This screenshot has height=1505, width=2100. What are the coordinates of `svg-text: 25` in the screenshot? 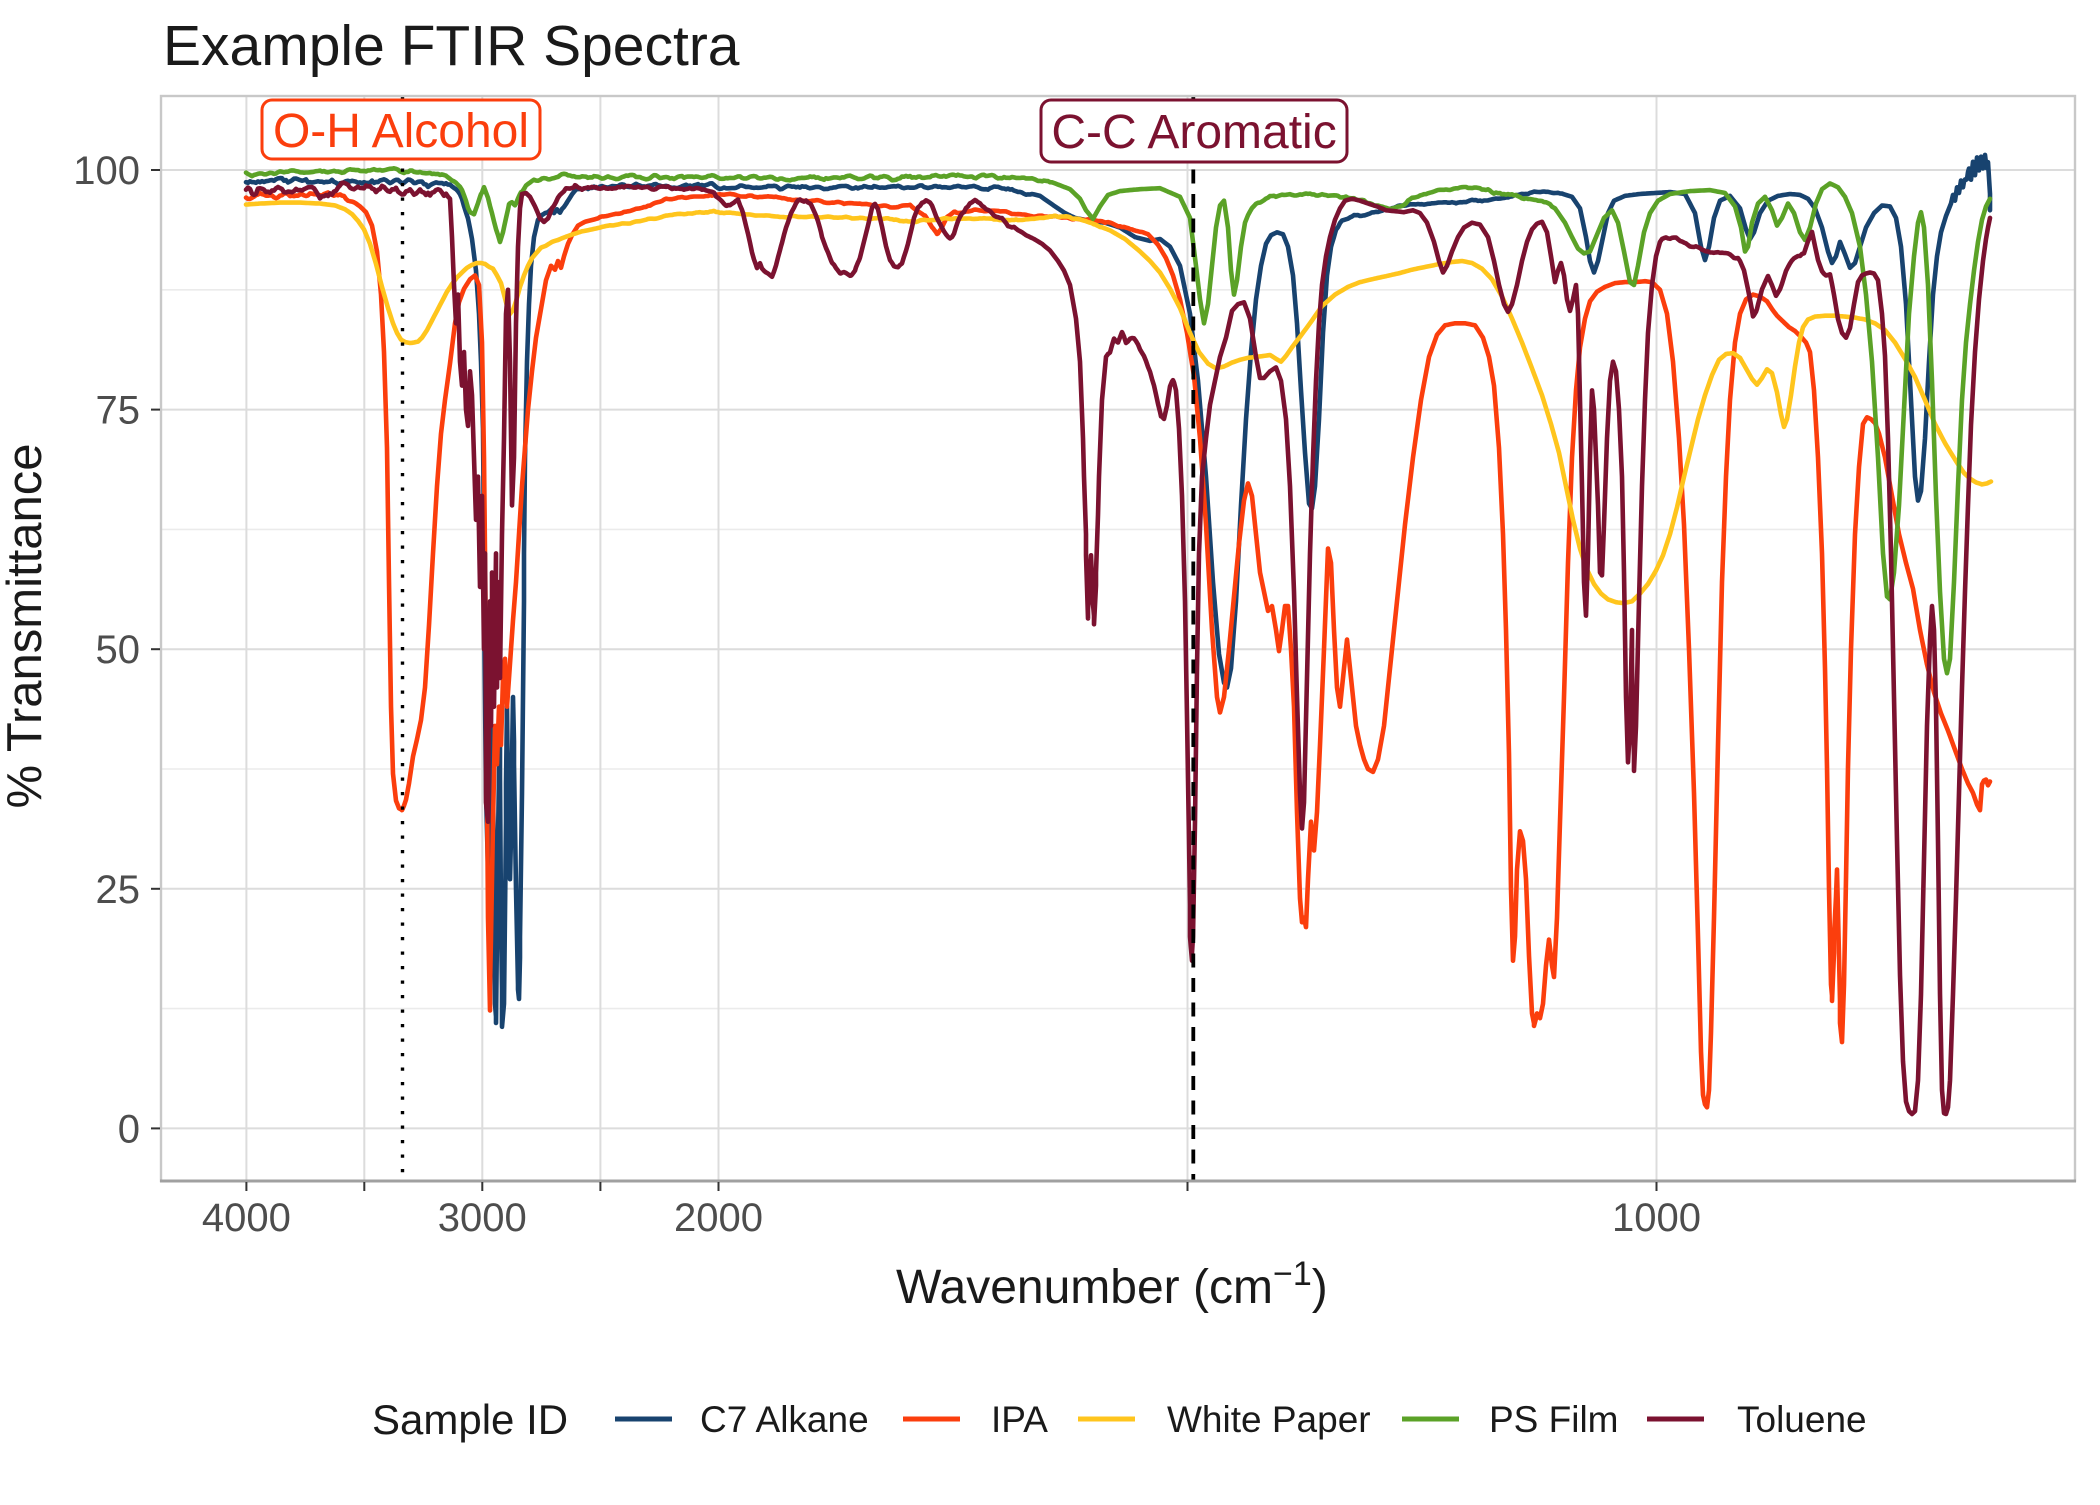 It's located at (118, 890).